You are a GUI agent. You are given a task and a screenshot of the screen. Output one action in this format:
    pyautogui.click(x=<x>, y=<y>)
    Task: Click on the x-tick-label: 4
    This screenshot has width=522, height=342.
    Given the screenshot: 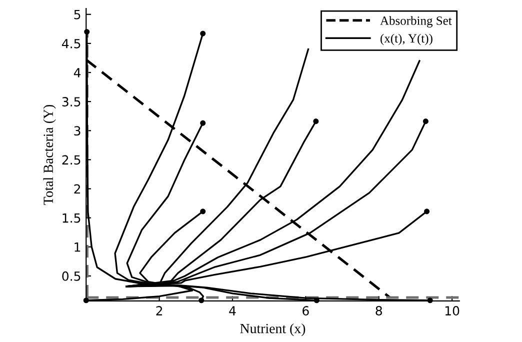 What is the action you would take?
    pyautogui.click(x=232, y=311)
    